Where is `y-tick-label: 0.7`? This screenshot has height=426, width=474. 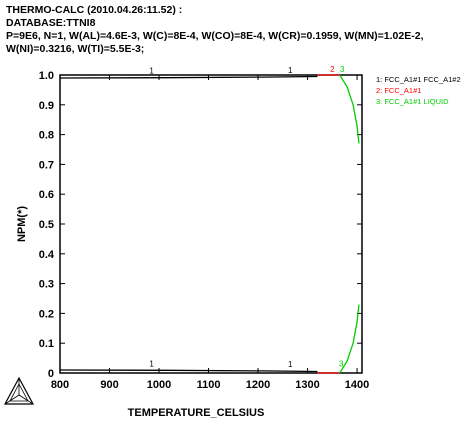 y-tick-label: 0.7 is located at coordinates (46, 165).